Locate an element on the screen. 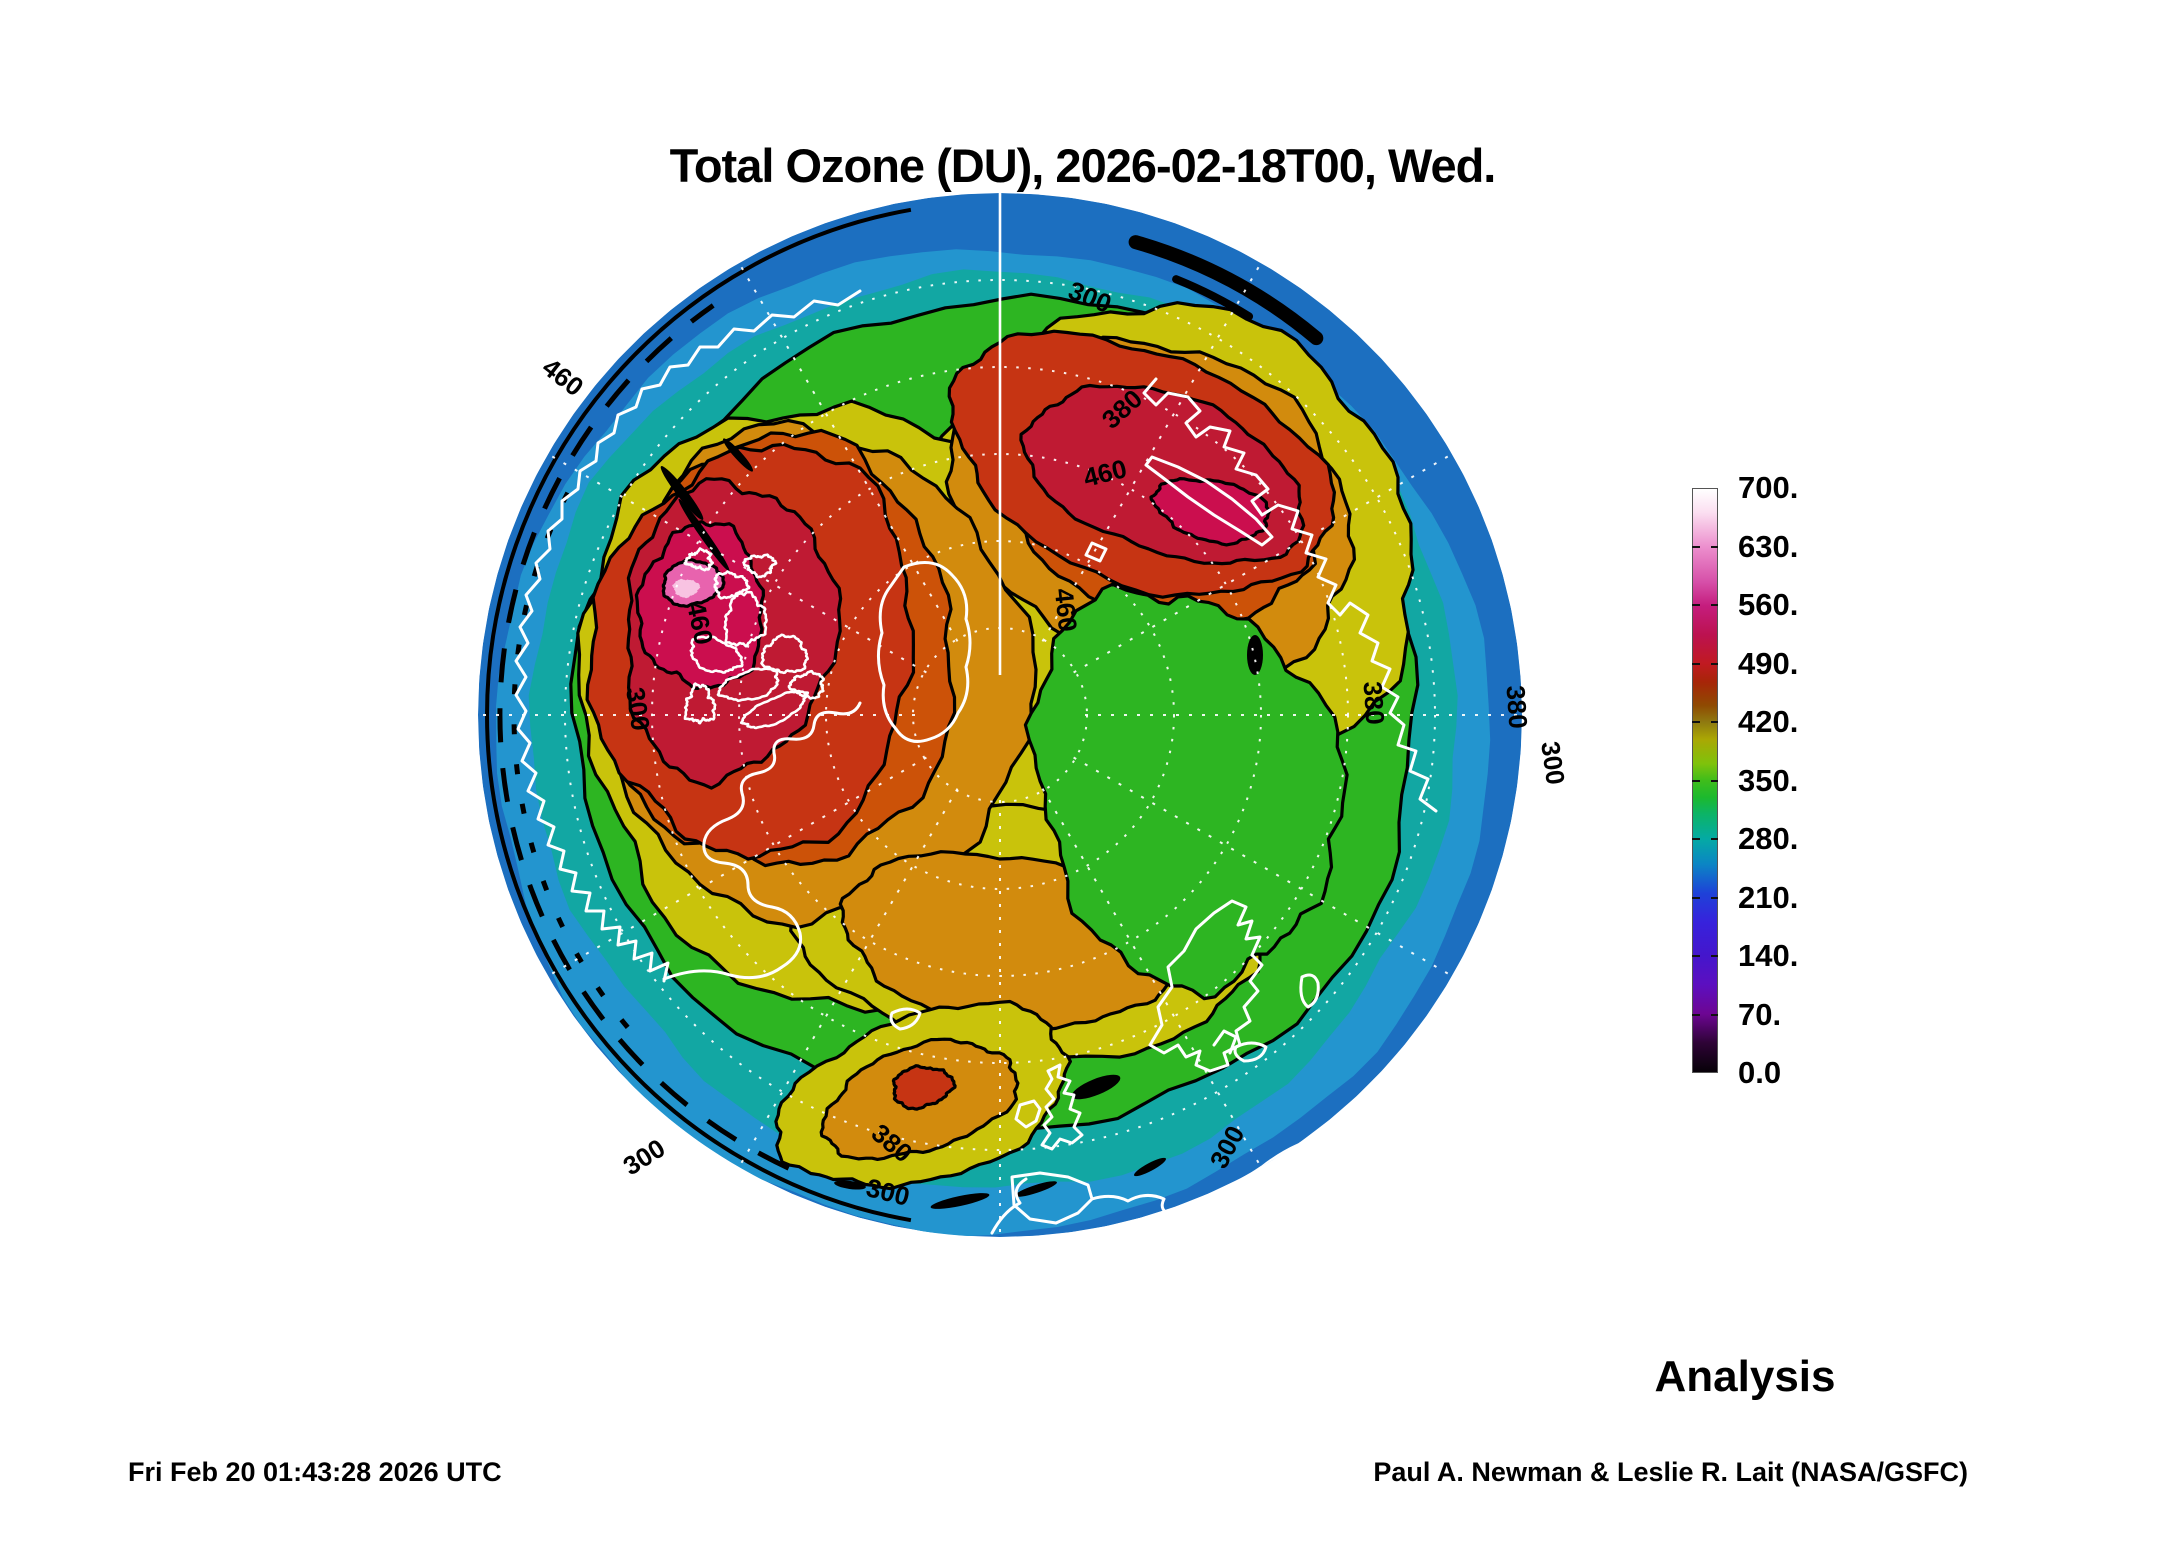 This screenshot has height=1561, width=2165. analysis-label: Analysis is located at coordinates (1745, 1376).